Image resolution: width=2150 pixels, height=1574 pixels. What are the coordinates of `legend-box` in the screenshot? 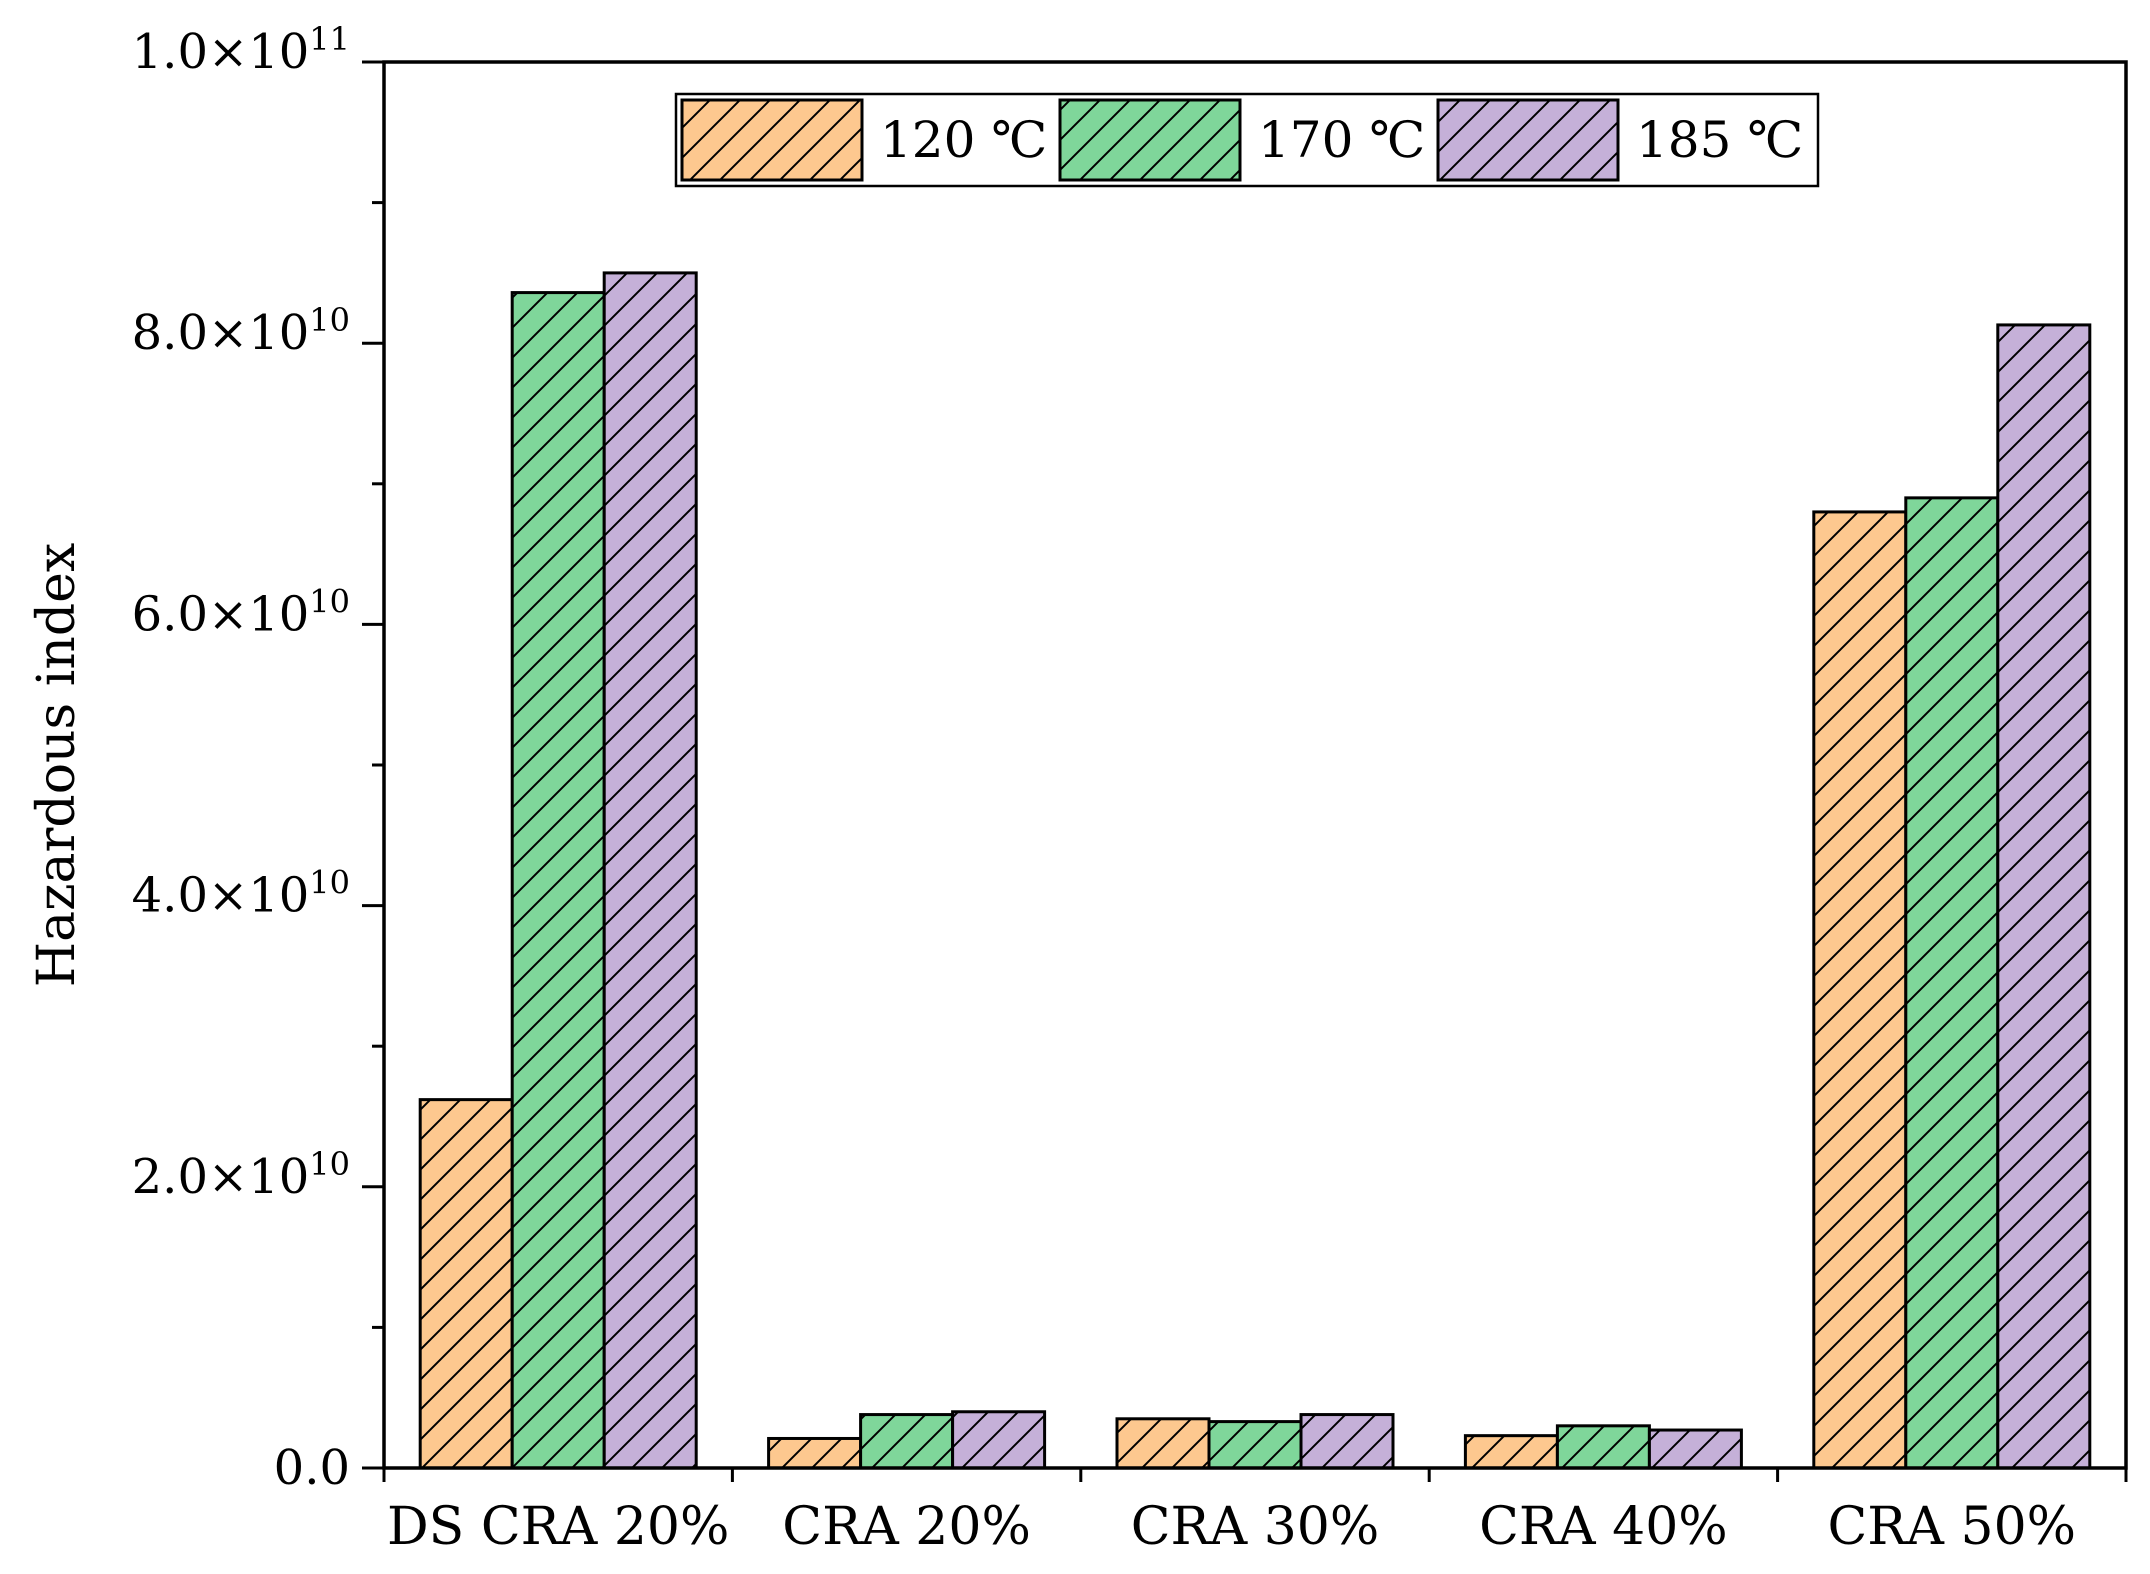 It's located at (1247, 140).